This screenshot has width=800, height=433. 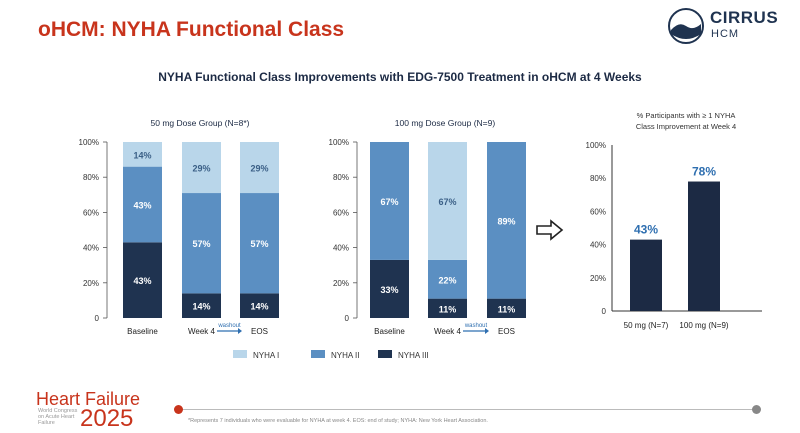 I want to click on panel-title: 100 mg Dose Group (N=9), so click(x=445, y=123).